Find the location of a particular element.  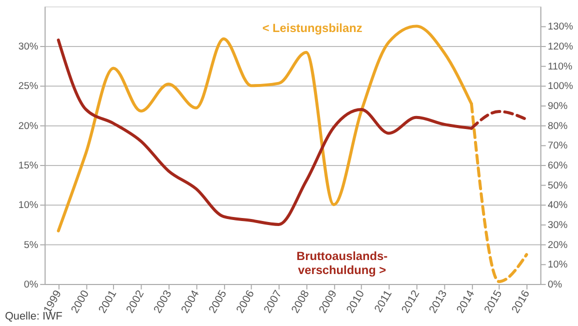

y2-tick-label: 30% is located at coordinates (558, 225).